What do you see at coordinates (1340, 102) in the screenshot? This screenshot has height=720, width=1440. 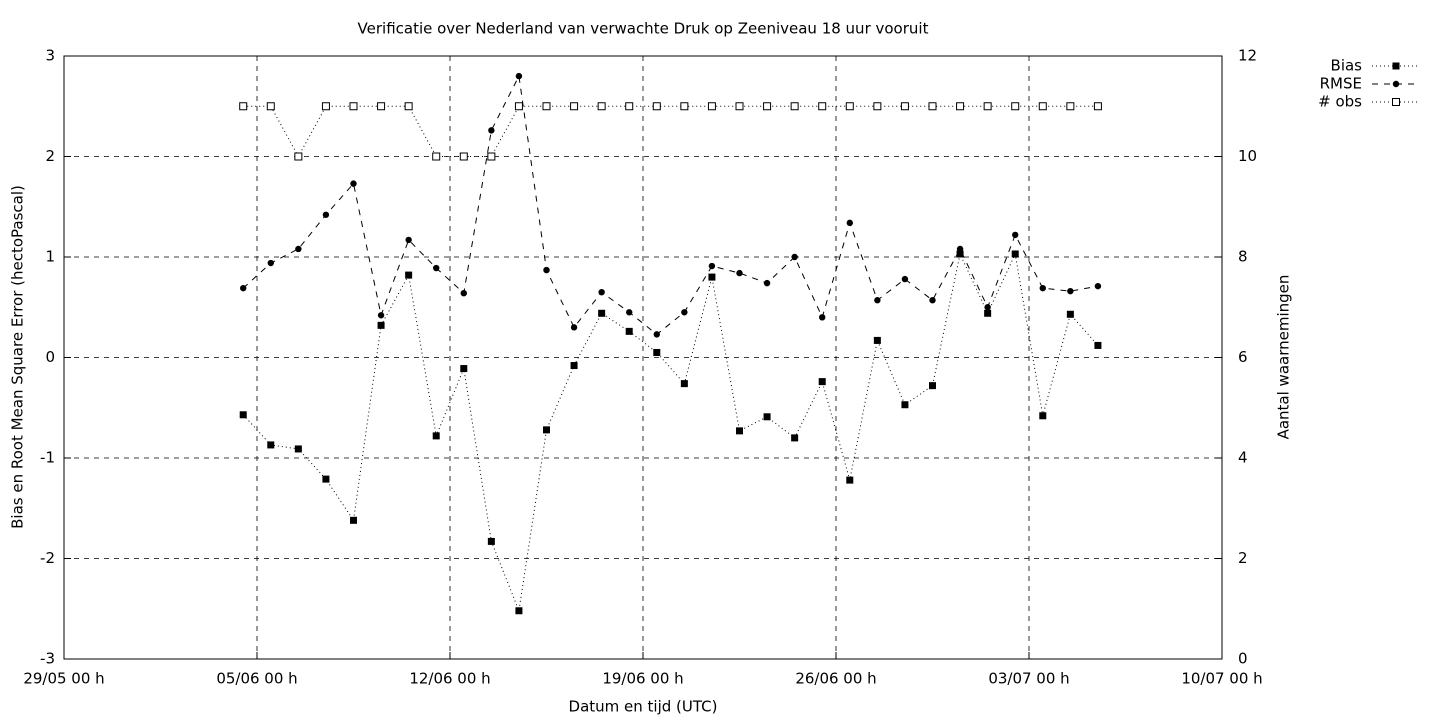 I see `legend-label: # obs` at bounding box center [1340, 102].